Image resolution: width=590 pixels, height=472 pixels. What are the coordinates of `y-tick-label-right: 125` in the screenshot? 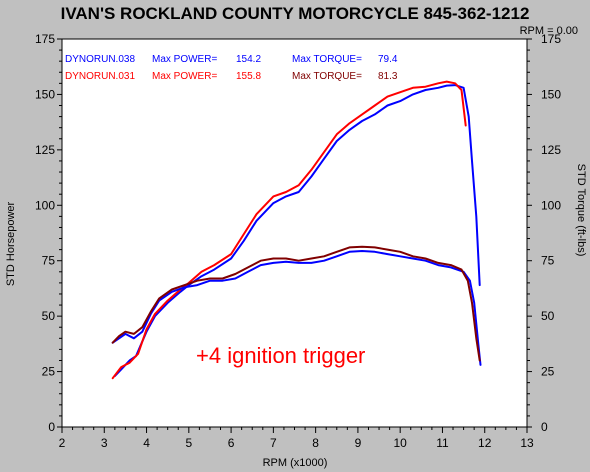 It's located at (551, 150).